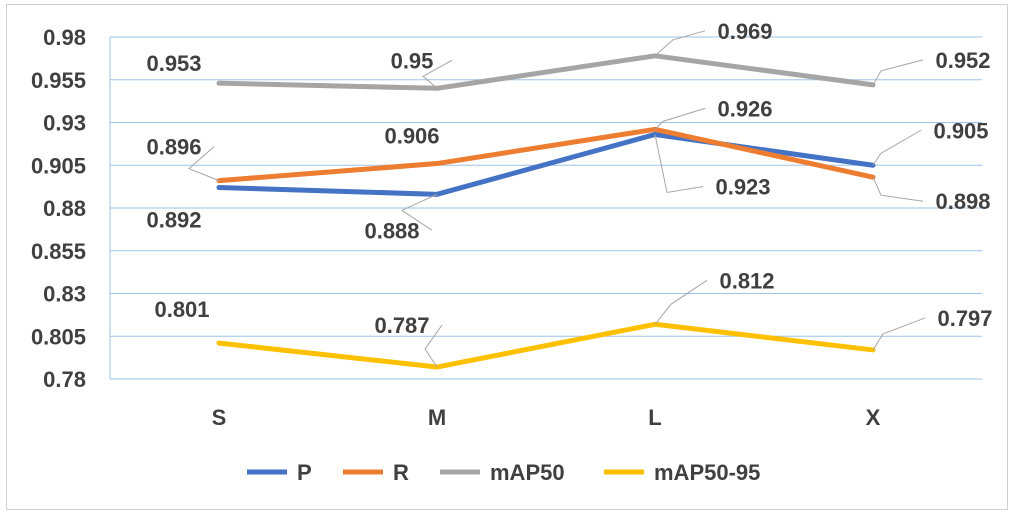  Describe the element at coordinates (64, 294) in the screenshot. I see `y-tick-label: 0.83` at that location.